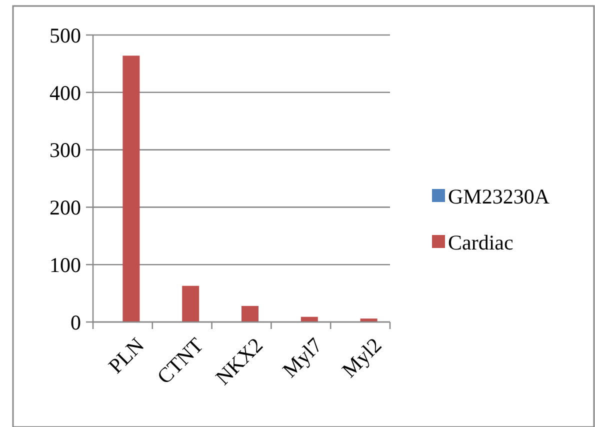  I want to click on y-tick-label: 200, so click(65, 208).